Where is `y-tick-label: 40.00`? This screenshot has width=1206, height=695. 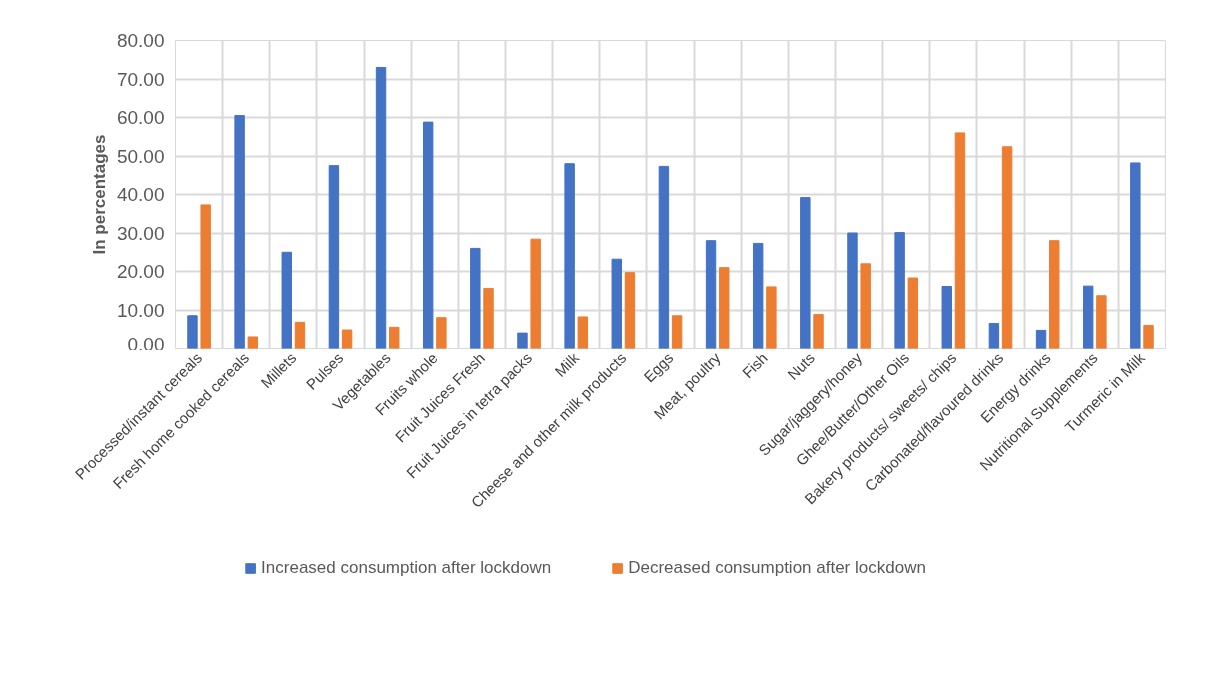 y-tick-label: 40.00 is located at coordinates (140, 194).